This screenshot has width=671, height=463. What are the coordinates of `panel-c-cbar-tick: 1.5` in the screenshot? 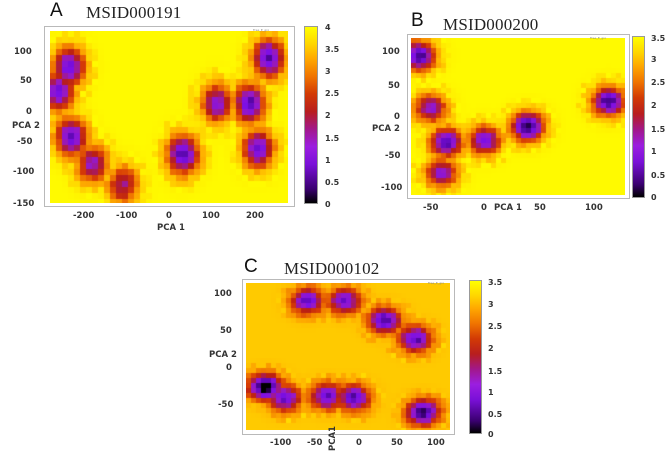 It's located at (495, 371).